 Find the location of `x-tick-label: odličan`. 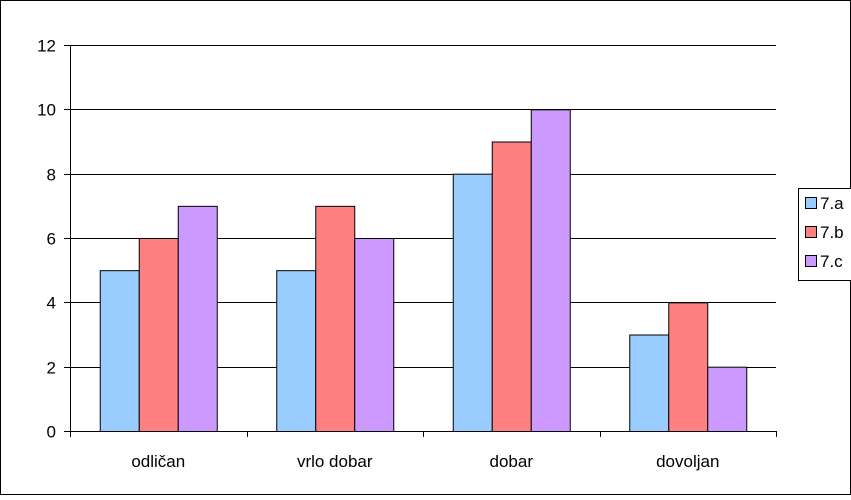

x-tick-label: odličan is located at coordinates (158, 461).